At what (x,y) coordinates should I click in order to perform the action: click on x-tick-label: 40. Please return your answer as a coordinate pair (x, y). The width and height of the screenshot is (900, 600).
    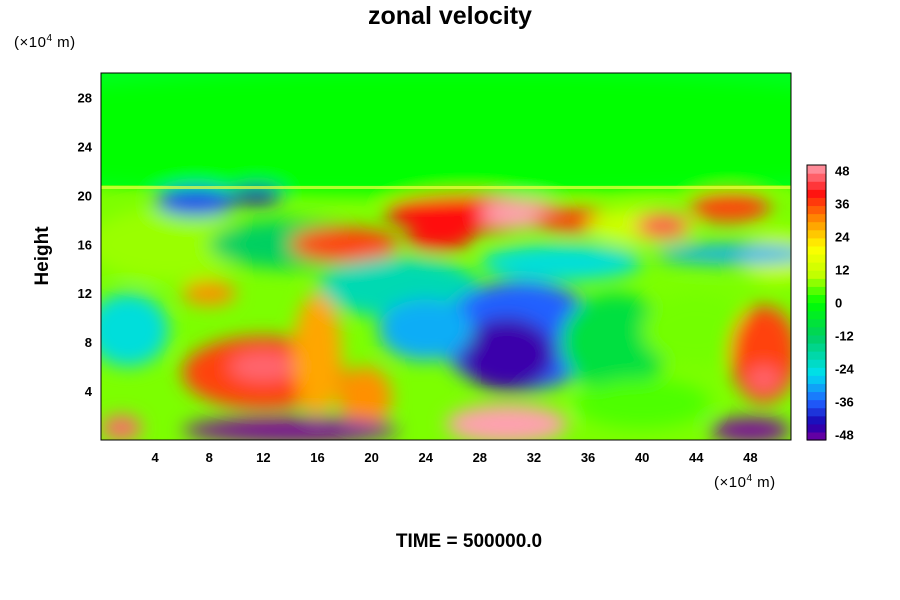
    Looking at the image, I should click on (642, 457).